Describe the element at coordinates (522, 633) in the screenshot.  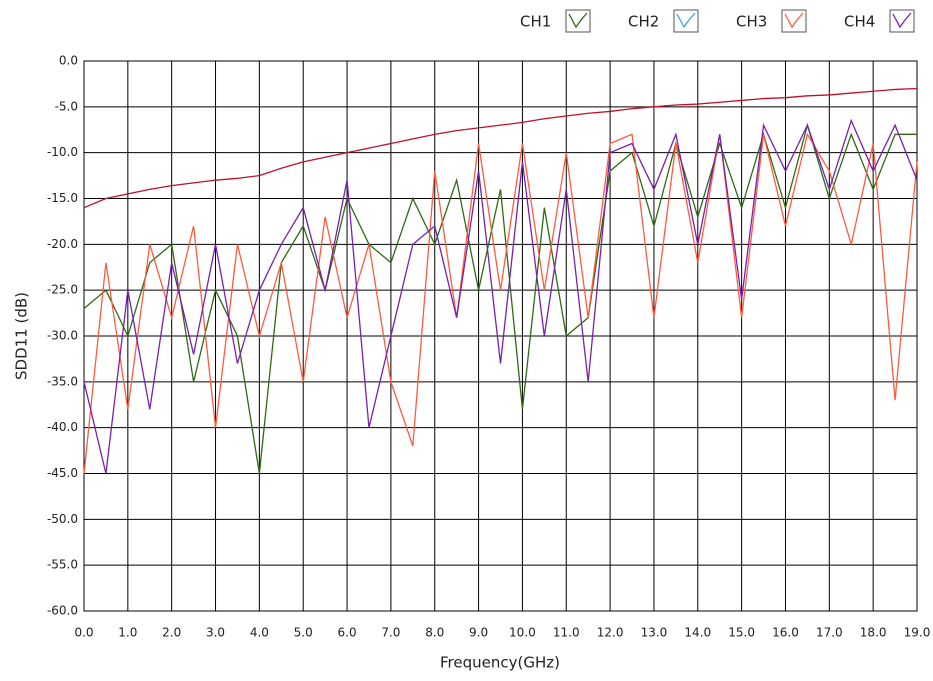
I see `x-tick-label: 10.0` at that location.